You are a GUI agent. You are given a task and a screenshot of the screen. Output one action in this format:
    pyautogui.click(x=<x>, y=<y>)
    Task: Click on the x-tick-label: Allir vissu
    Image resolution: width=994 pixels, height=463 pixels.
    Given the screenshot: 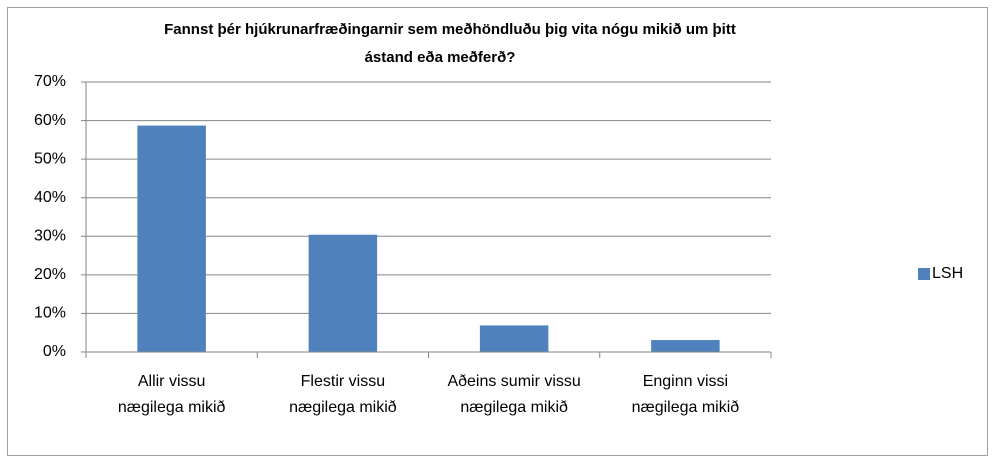 What is the action you would take?
    pyautogui.click(x=172, y=381)
    